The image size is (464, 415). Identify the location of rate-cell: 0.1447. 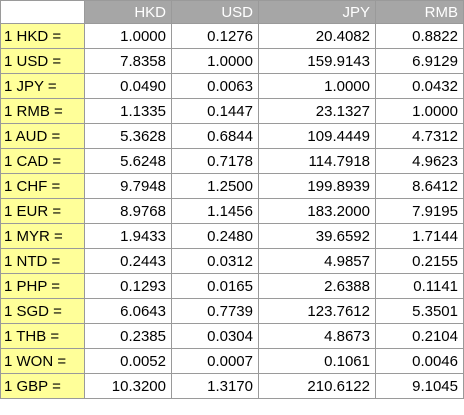
(215, 111).